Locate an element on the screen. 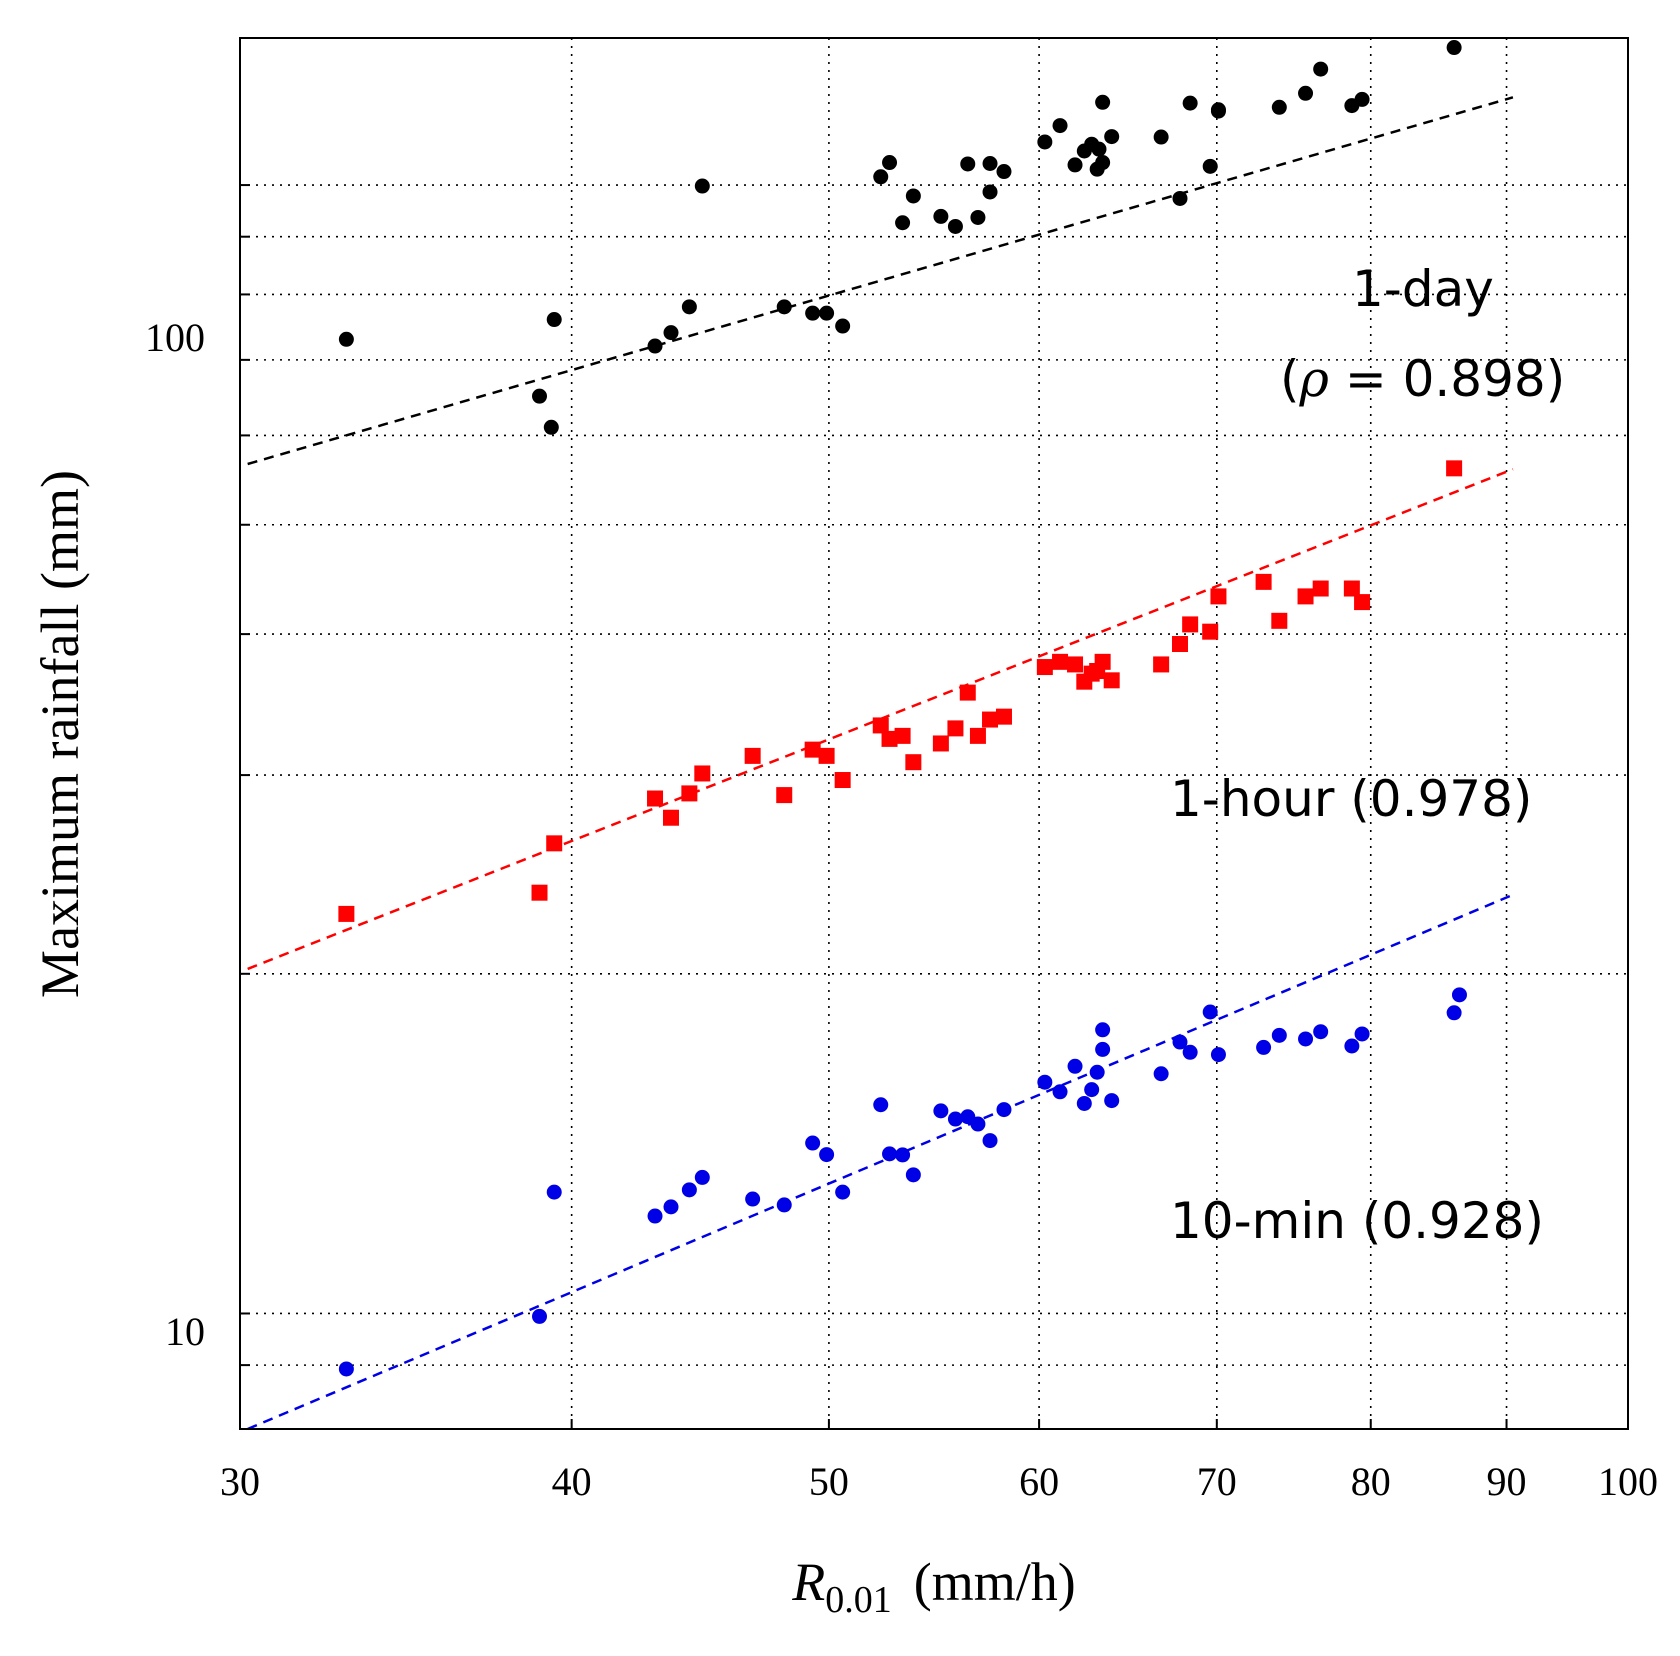 The image size is (1680, 1656). x-axis-symbol: R is located at coordinates (808, 1582).